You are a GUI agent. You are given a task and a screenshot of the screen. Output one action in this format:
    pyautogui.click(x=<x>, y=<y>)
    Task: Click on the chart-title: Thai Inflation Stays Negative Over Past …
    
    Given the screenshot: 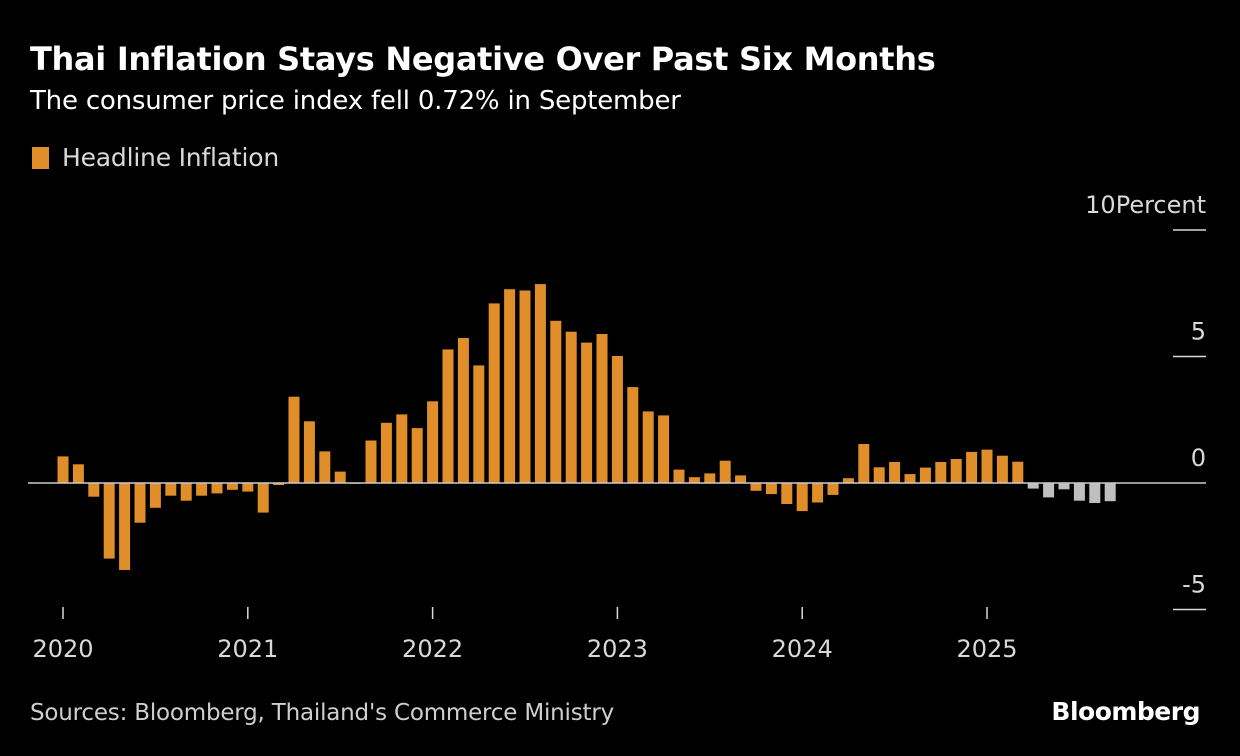 What is the action you would take?
    pyautogui.click(x=483, y=59)
    